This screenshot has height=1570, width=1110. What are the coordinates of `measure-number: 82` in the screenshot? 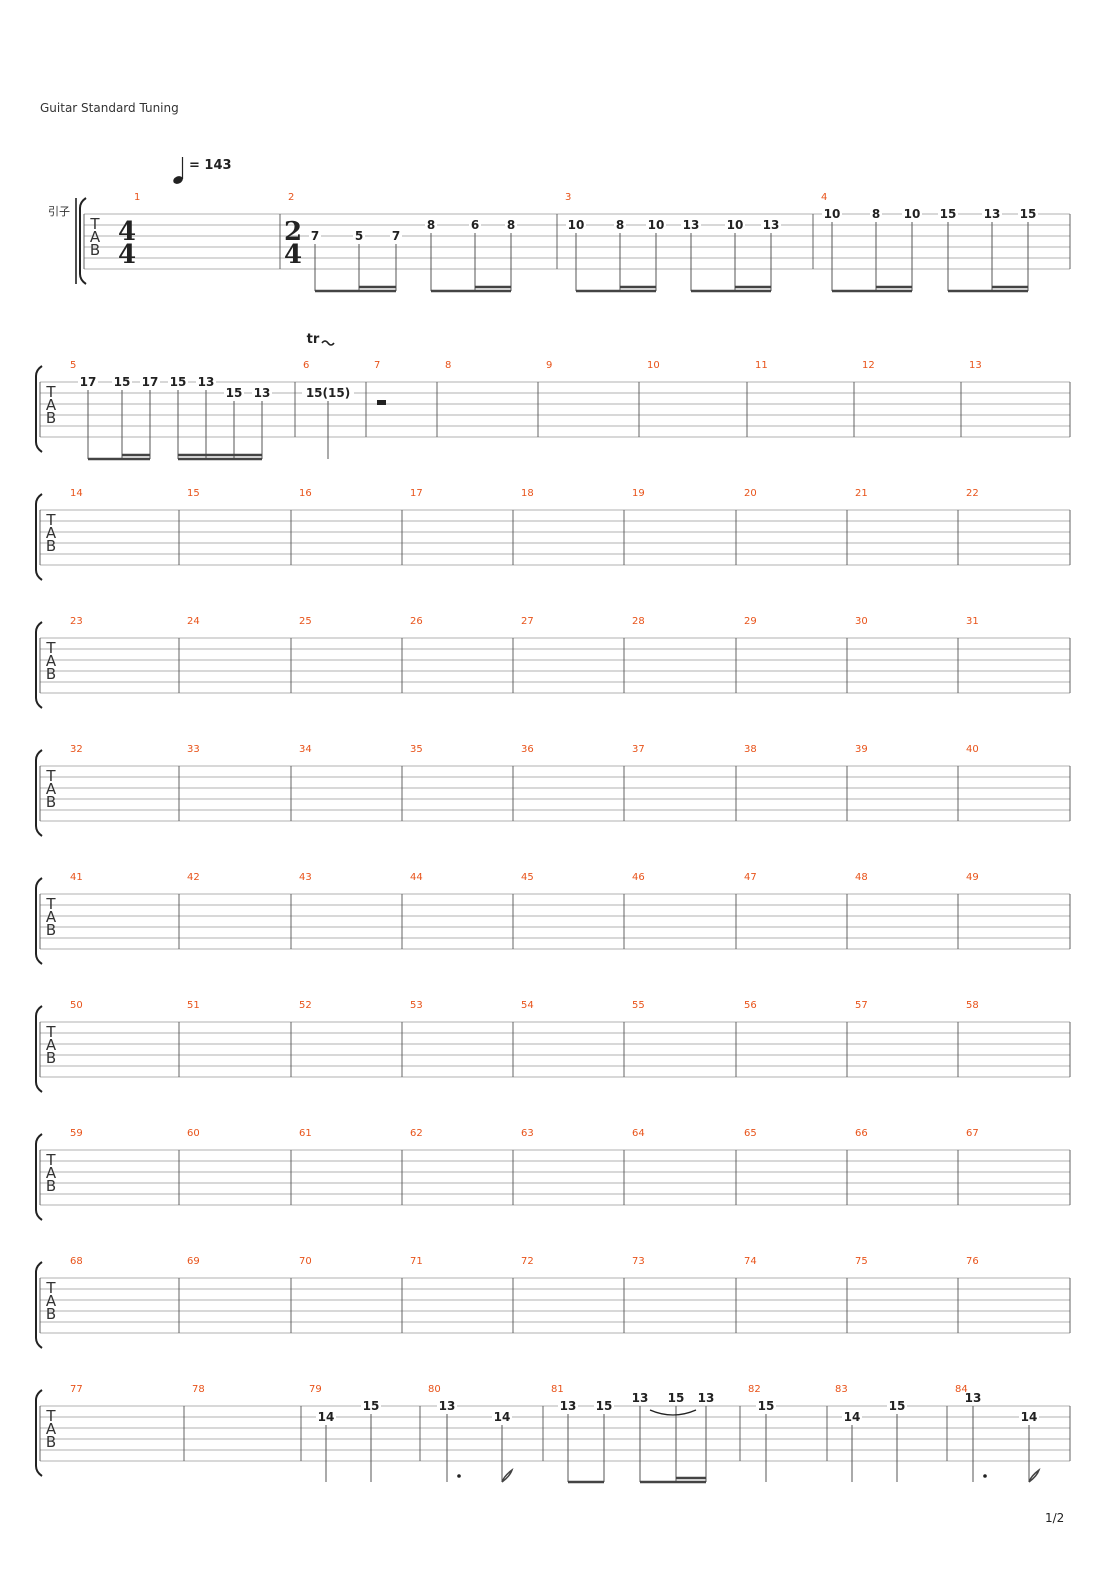 It's located at (754, 1389).